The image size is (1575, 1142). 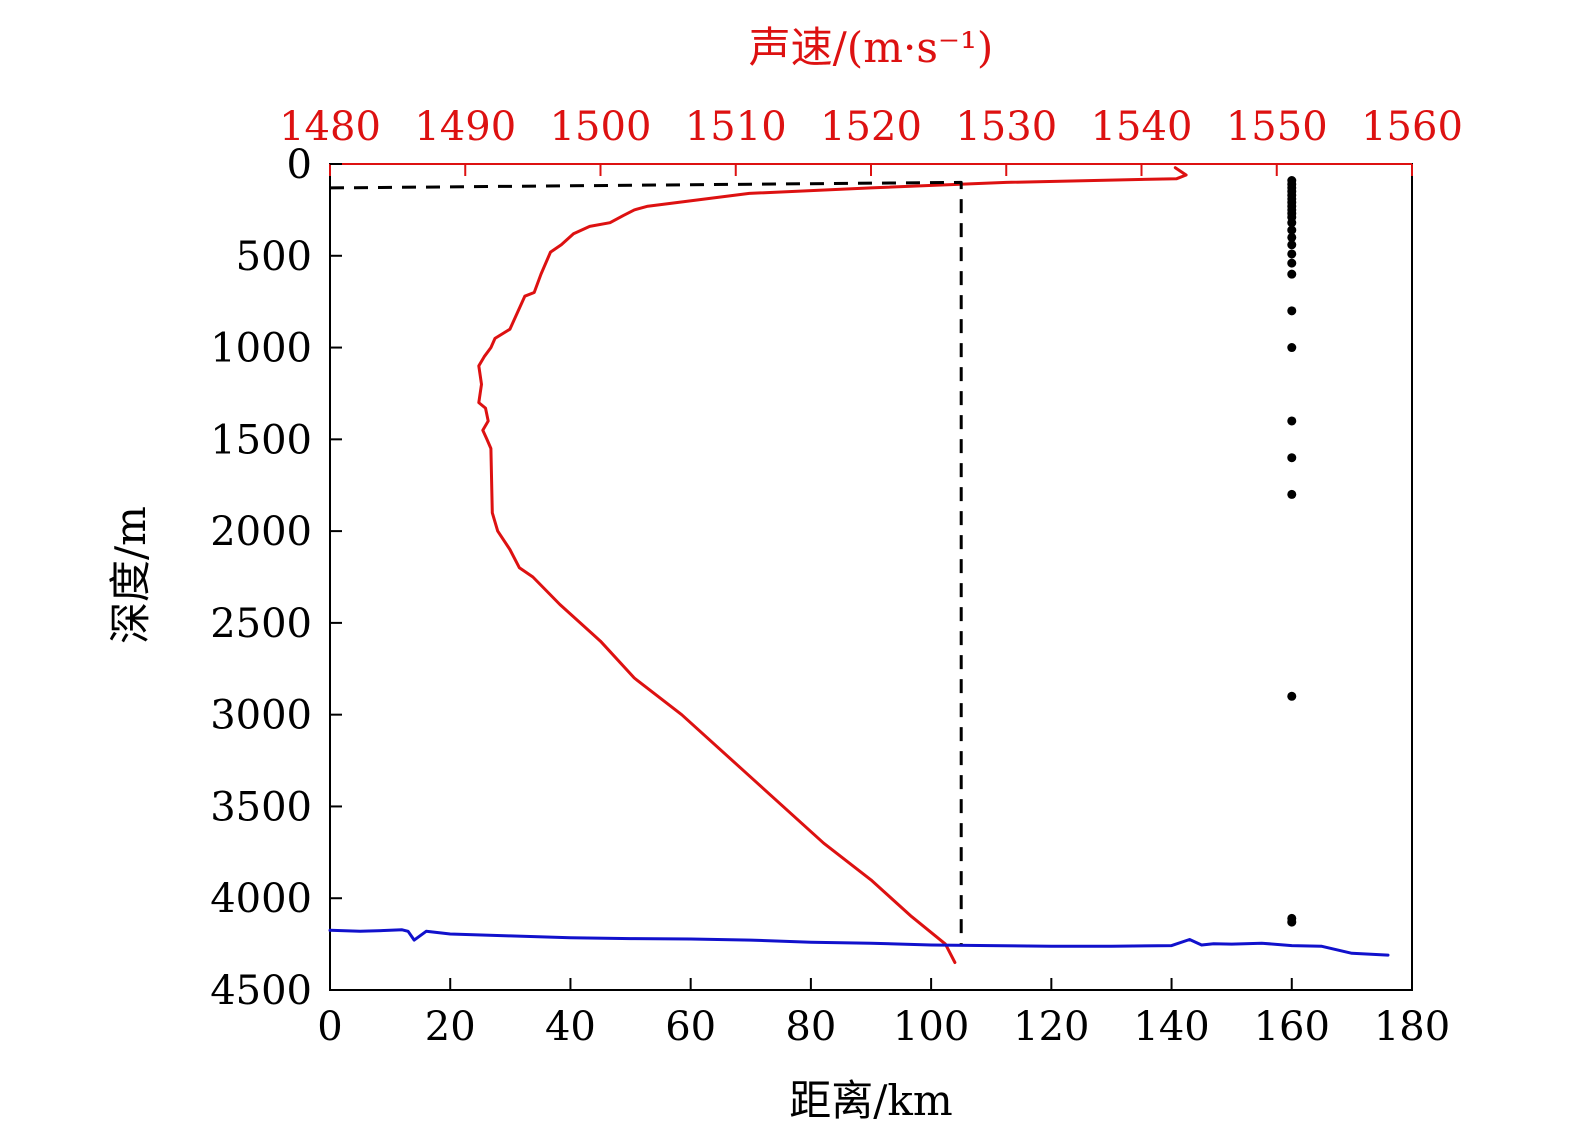 What do you see at coordinates (871, 47) in the screenshot?
I see `top-axis-title: 声速/(m·s⁻¹)` at bounding box center [871, 47].